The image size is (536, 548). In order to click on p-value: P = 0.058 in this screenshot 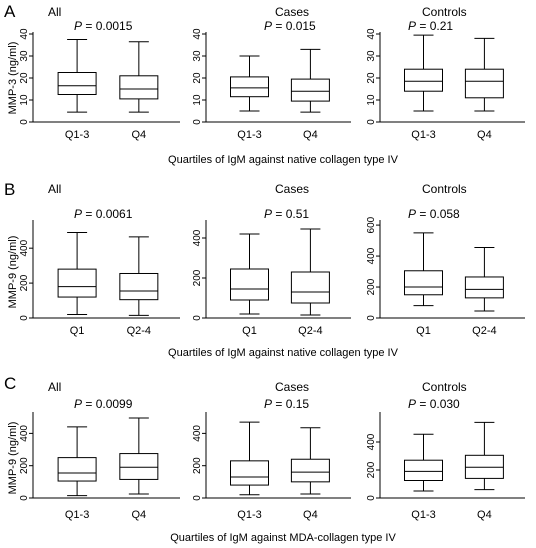, I will do `click(434, 214)`.